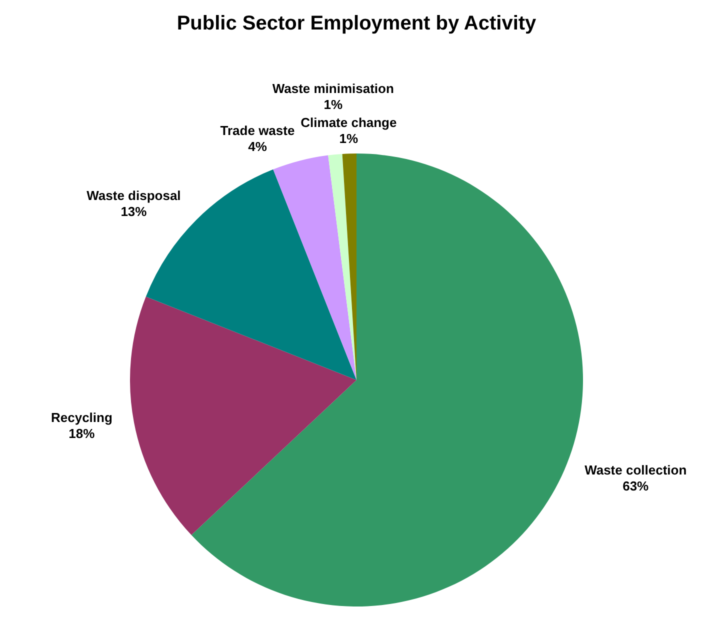 Image resolution: width=713 pixels, height=636 pixels. I want to click on chart-title: Public Sector Employment by Activity, so click(357, 23).